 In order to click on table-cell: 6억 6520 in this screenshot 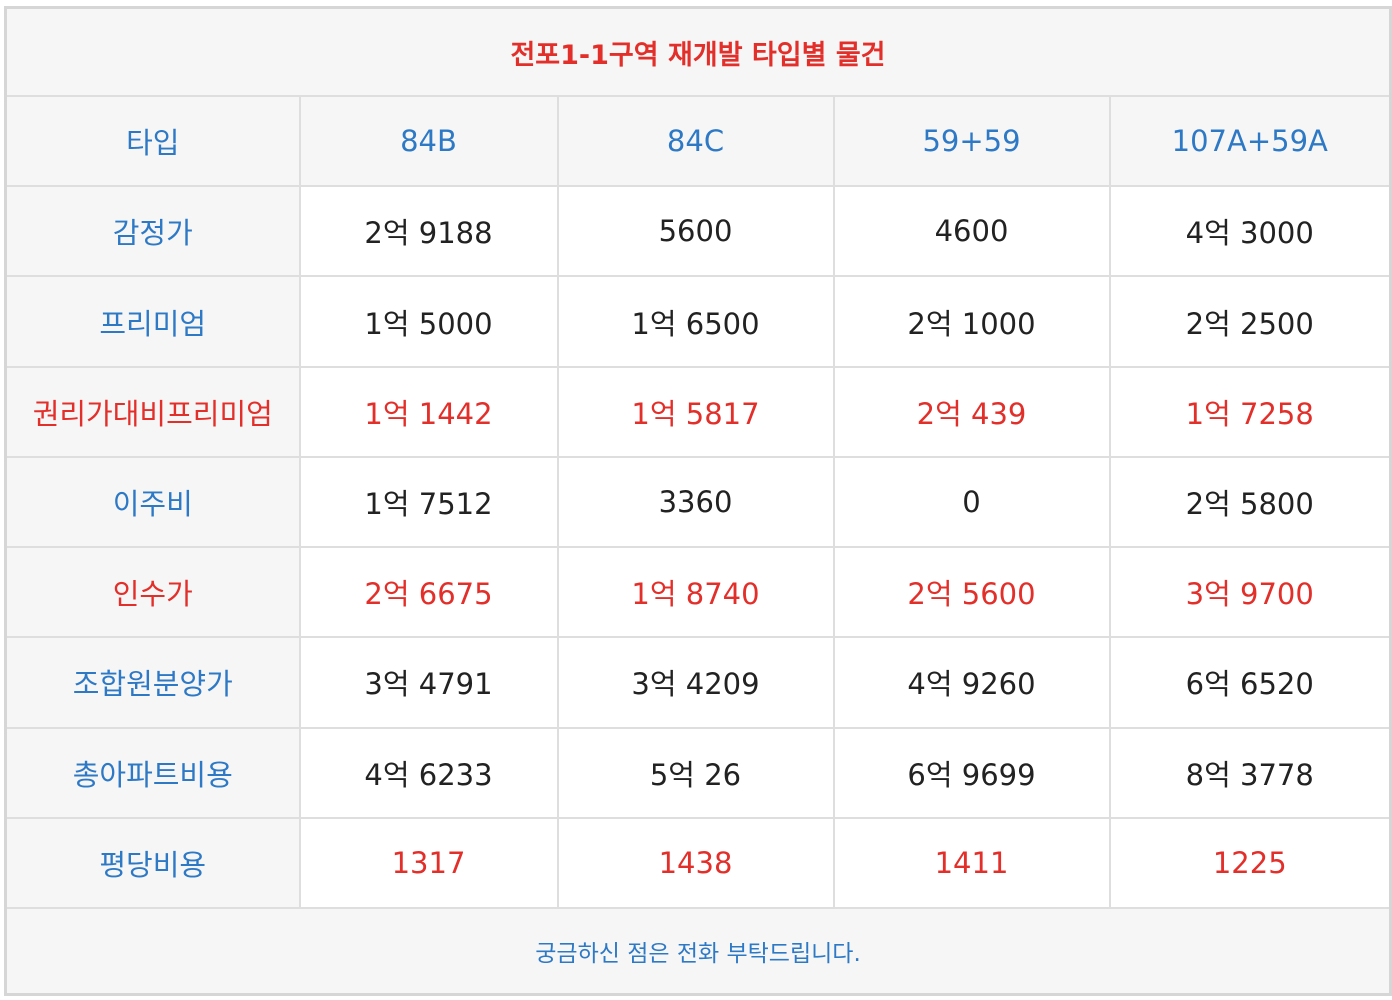, I will do `click(1250, 682)`.